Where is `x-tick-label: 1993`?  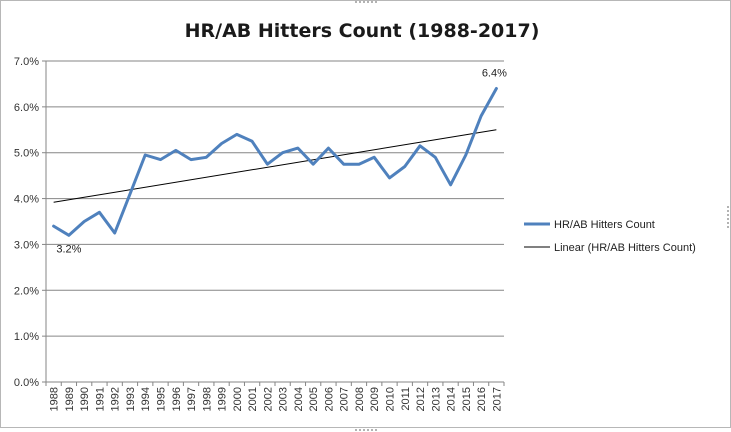
x-tick-label: 1993 is located at coordinates (131, 399).